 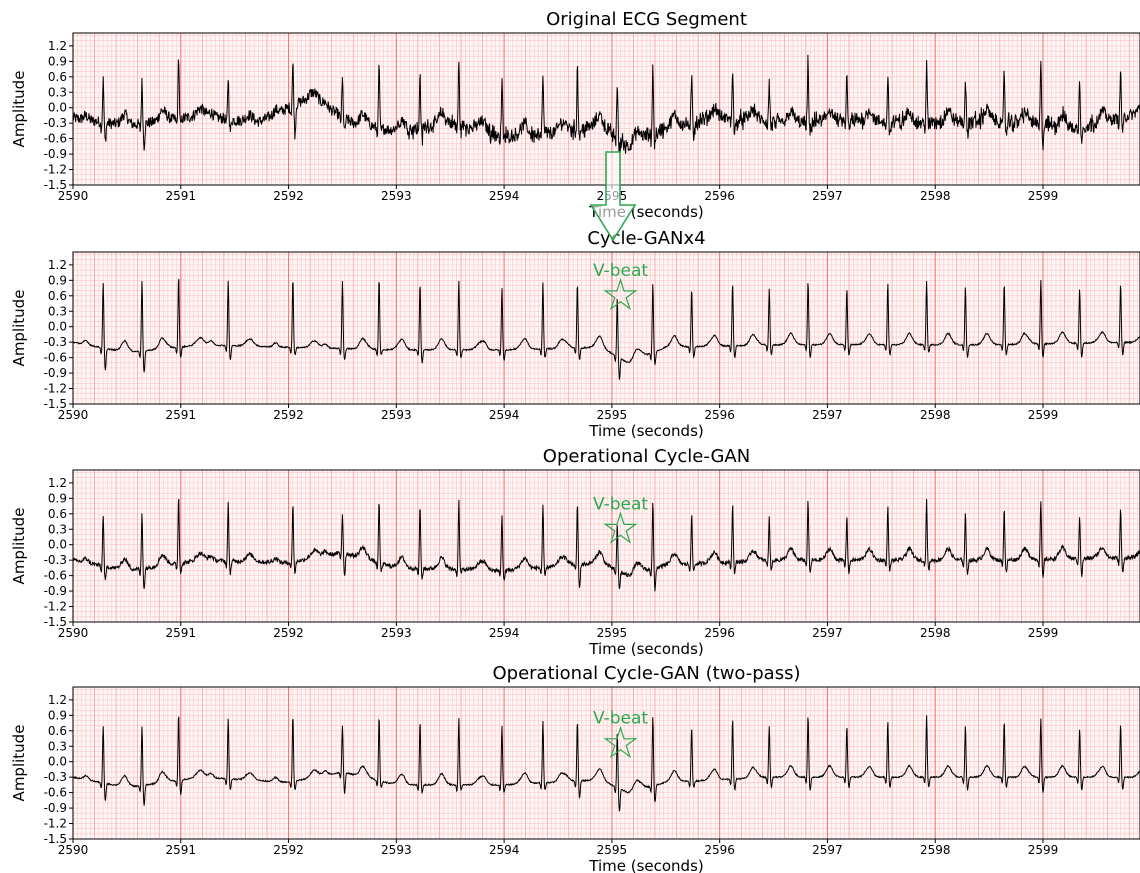 What do you see at coordinates (646, 673) in the screenshot?
I see `panel-title: Operational Cycle-GAN (two-pass)` at bounding box center [646, 673].